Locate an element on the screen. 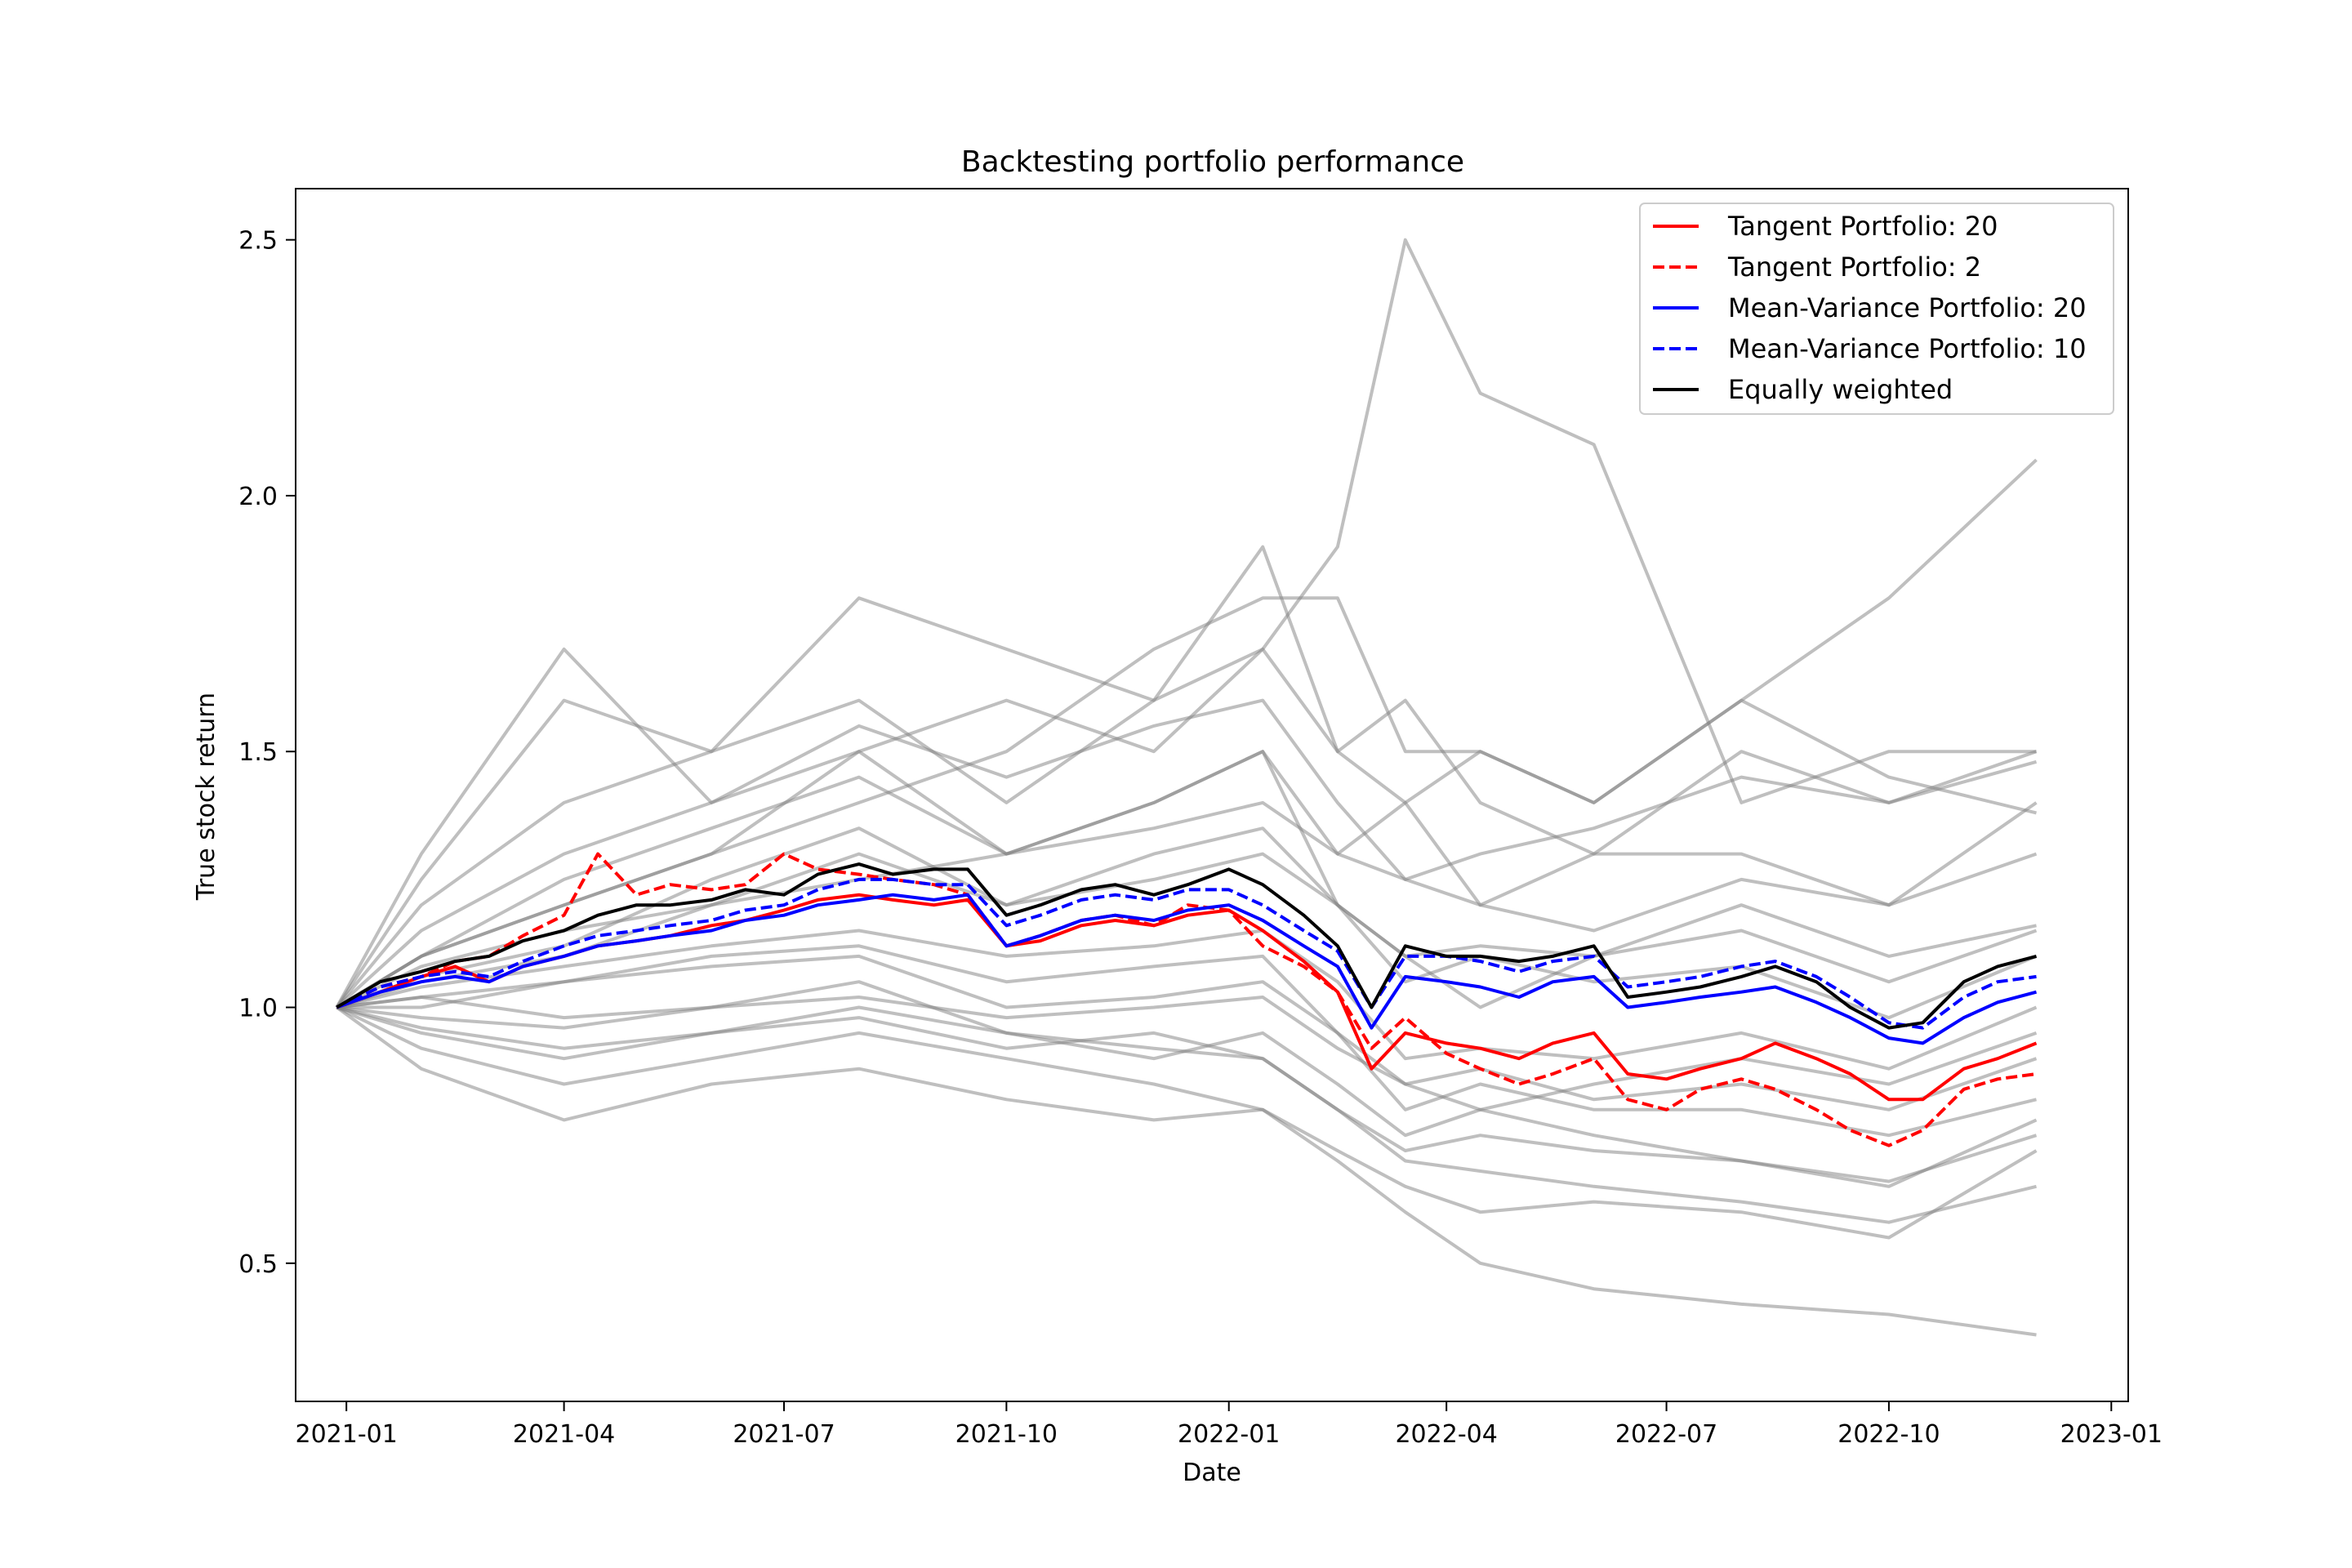 This screenshot has width=2352, height=1568. y-axis-title: True stock return is located at coordinates (206, 797).